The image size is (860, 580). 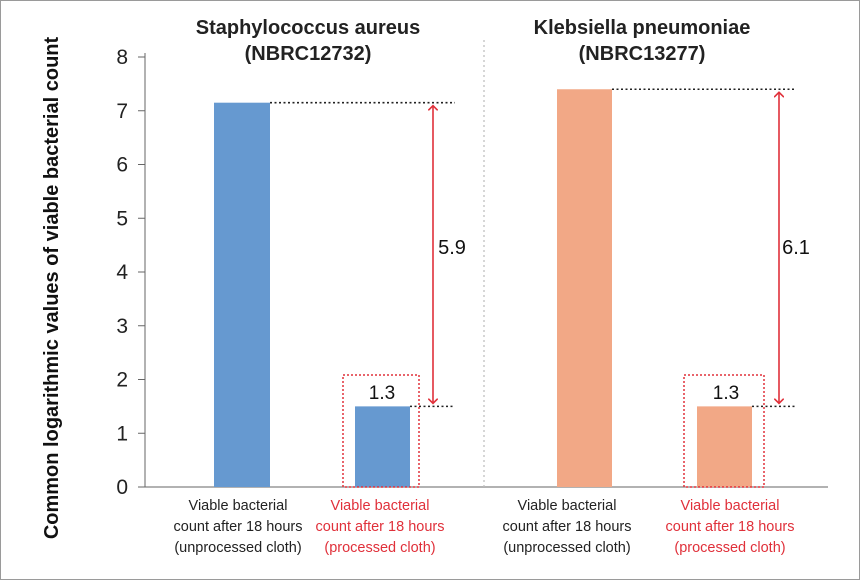 What do you see at coordinates (308, 54) in the screenshot?
I see `panel-subtitle: (NBRC12732)` at bounding box center [308, 54].